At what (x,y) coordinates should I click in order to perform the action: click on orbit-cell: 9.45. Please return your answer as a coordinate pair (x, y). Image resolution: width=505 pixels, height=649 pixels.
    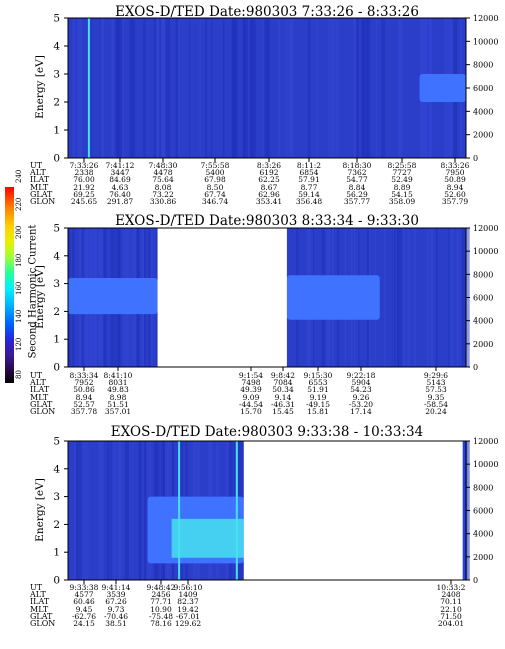
    Looking at the image, I should click on (84, 609).